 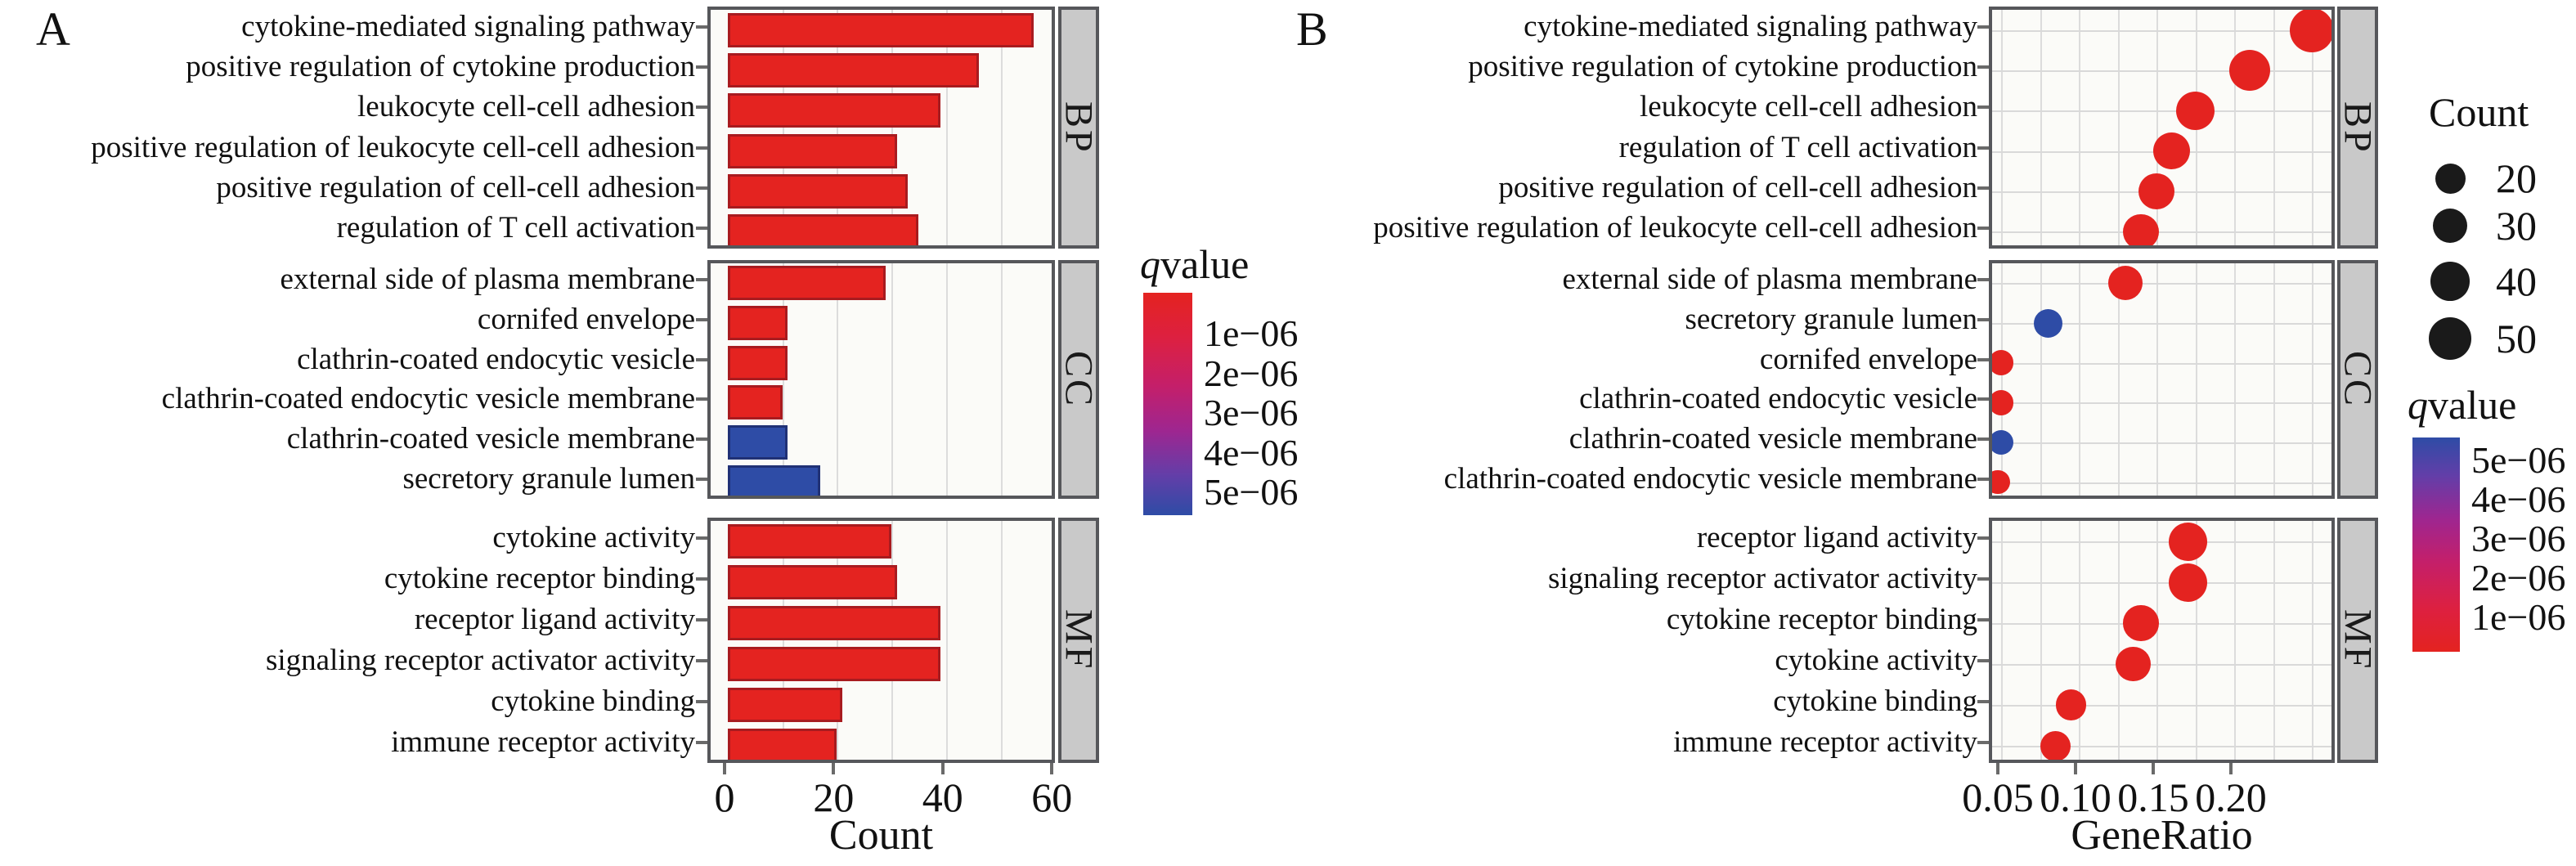 I want to click on qvalue-tick-label: 3e−06, so click(x=2518, y=538).